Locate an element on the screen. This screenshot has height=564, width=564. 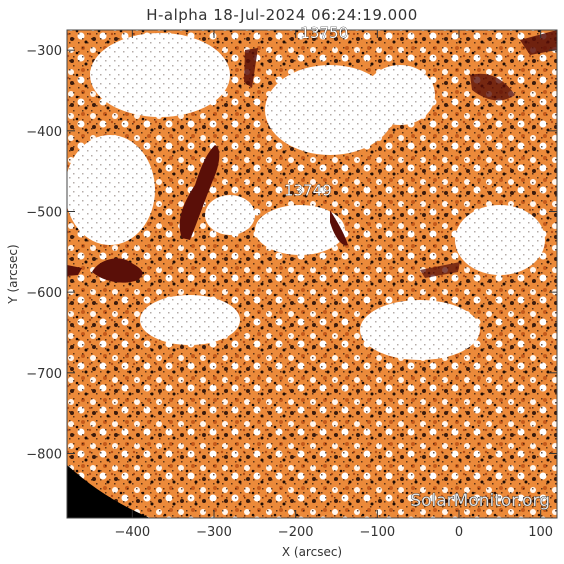
region-label-13750: 13750 is located at coordinates (324, 33).